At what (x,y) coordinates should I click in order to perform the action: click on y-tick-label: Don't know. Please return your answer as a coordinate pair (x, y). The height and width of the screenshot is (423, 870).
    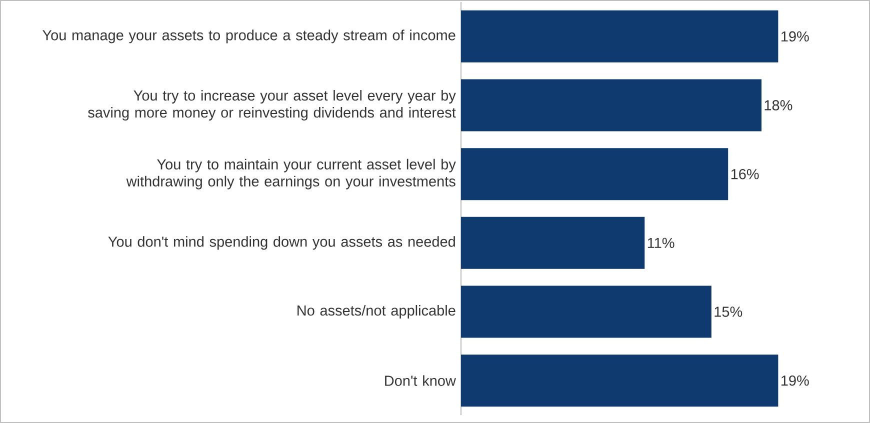
    Looking at the image, I should click on (420, 380).